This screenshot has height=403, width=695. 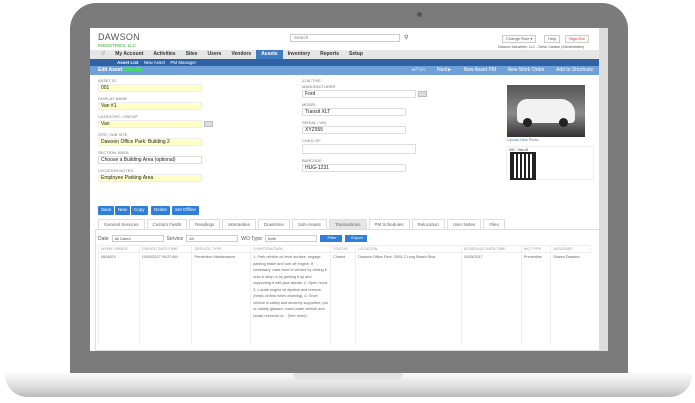 I want to click on wo-type-label: WO Type, so click(x=251, y=238).